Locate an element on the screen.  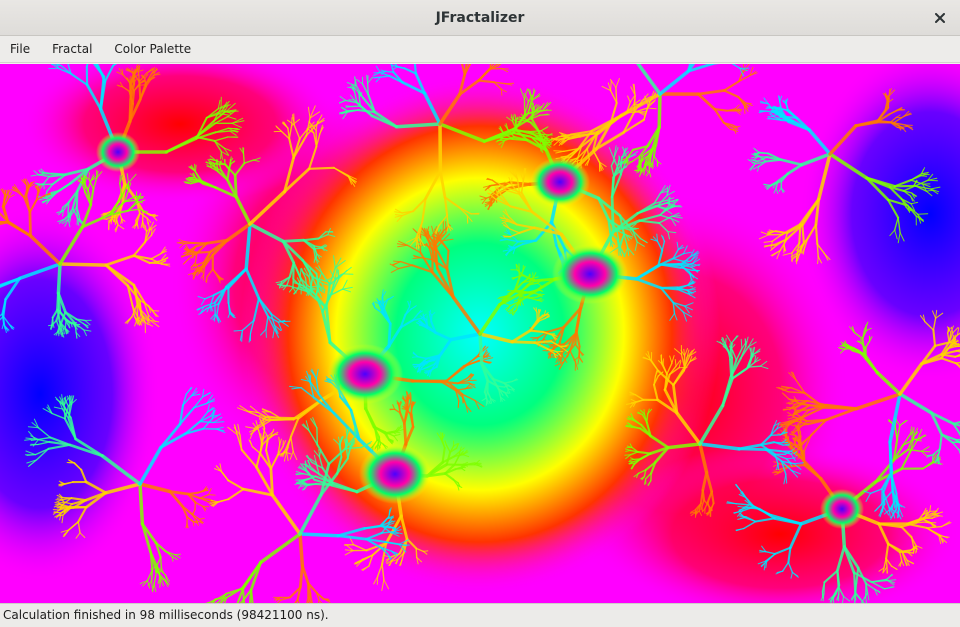
close-icon is located at coordinates (940, 18).